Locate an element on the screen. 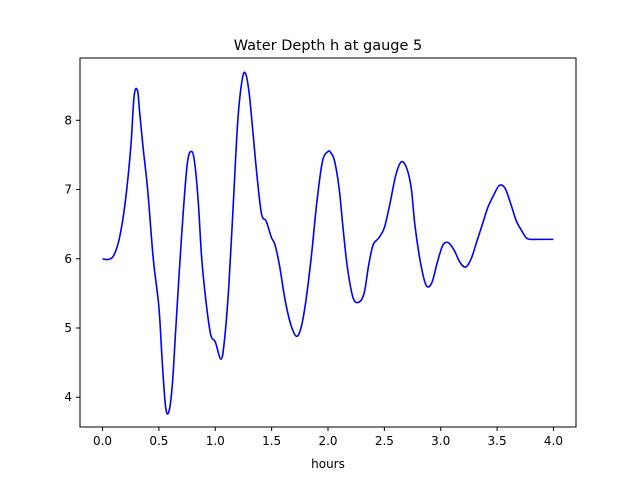 Image resolution: width=640 pixels, height=480 pixels. y-tick-label: 4 is located at coordinates (68, 397).